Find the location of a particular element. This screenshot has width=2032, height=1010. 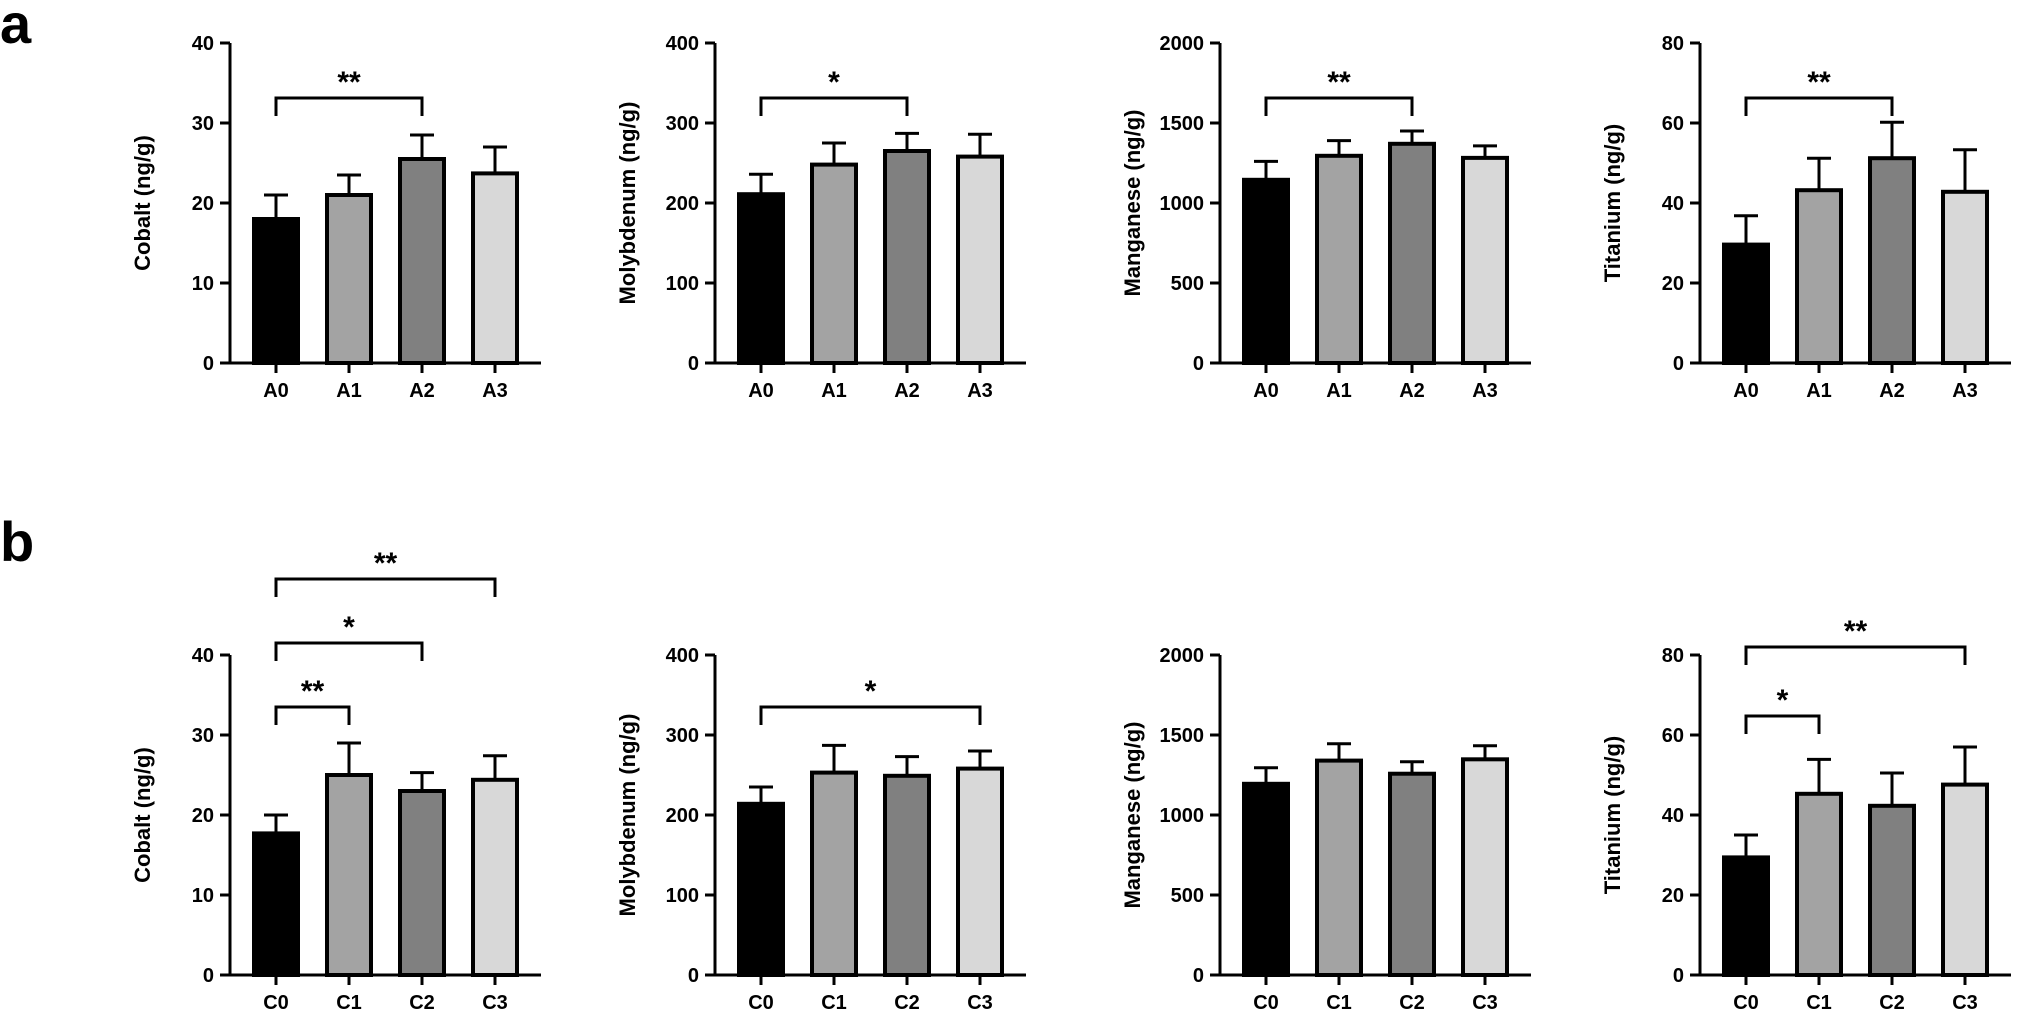

y-tick-label: 300 is located at coordinates (682, 736).